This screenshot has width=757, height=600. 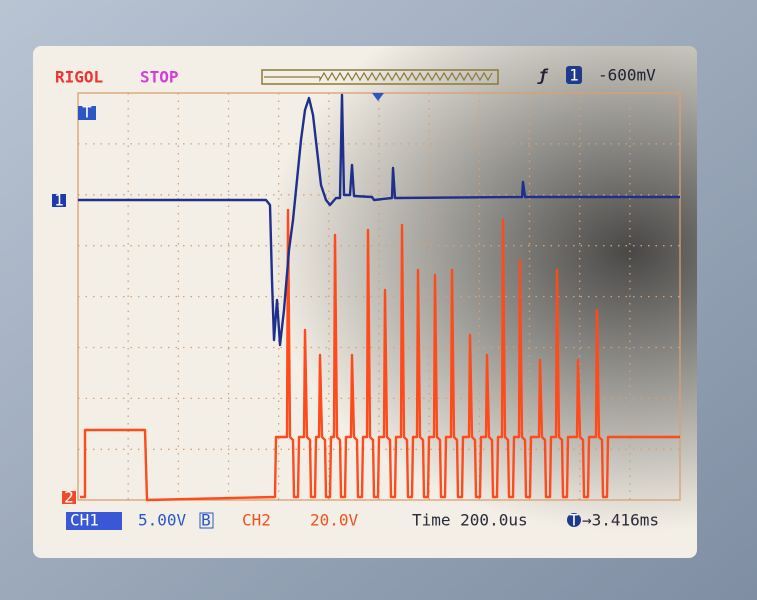 I want to click on run-status: STOP, so click(x=159, y=77).